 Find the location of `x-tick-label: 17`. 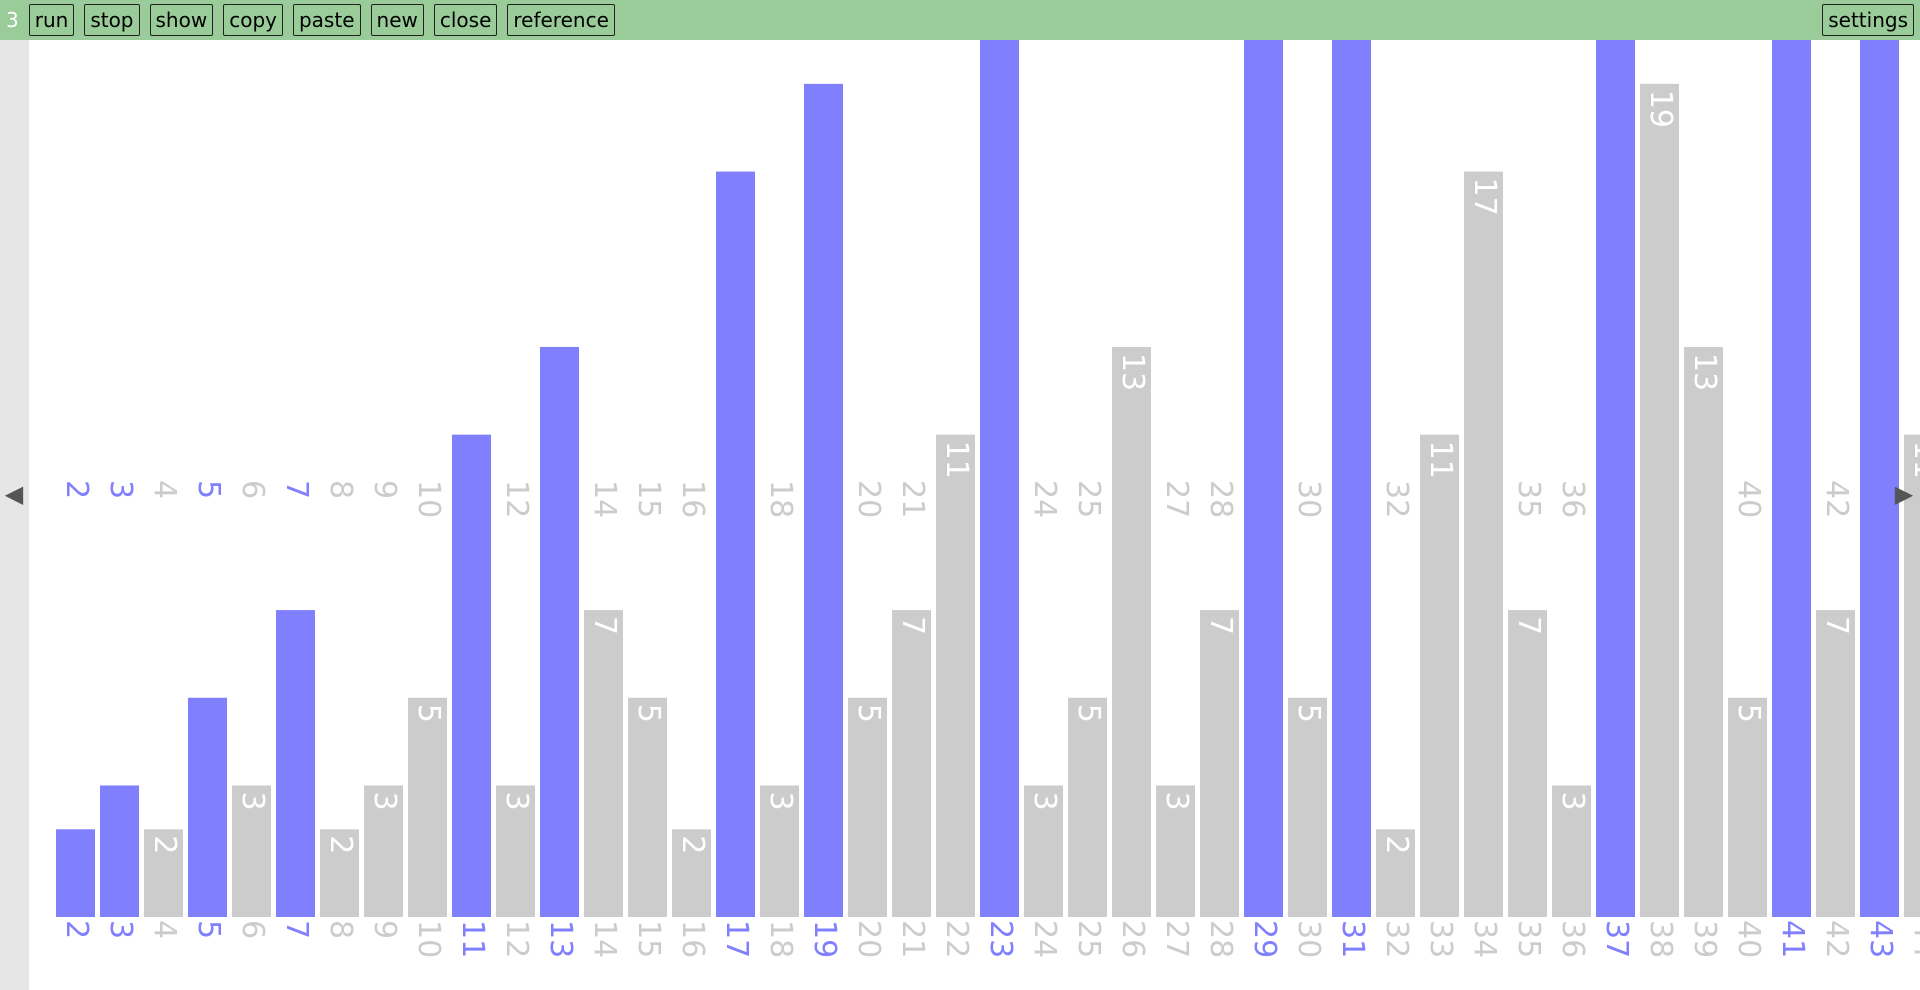

x-tick-label: 17 is located at coordinates (736, 939).